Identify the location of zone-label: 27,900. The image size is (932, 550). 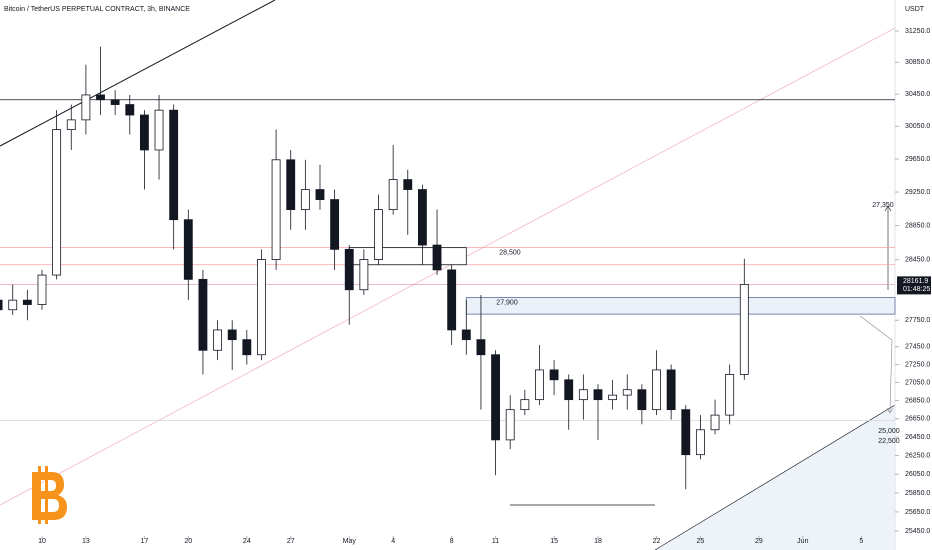
(507, 302).